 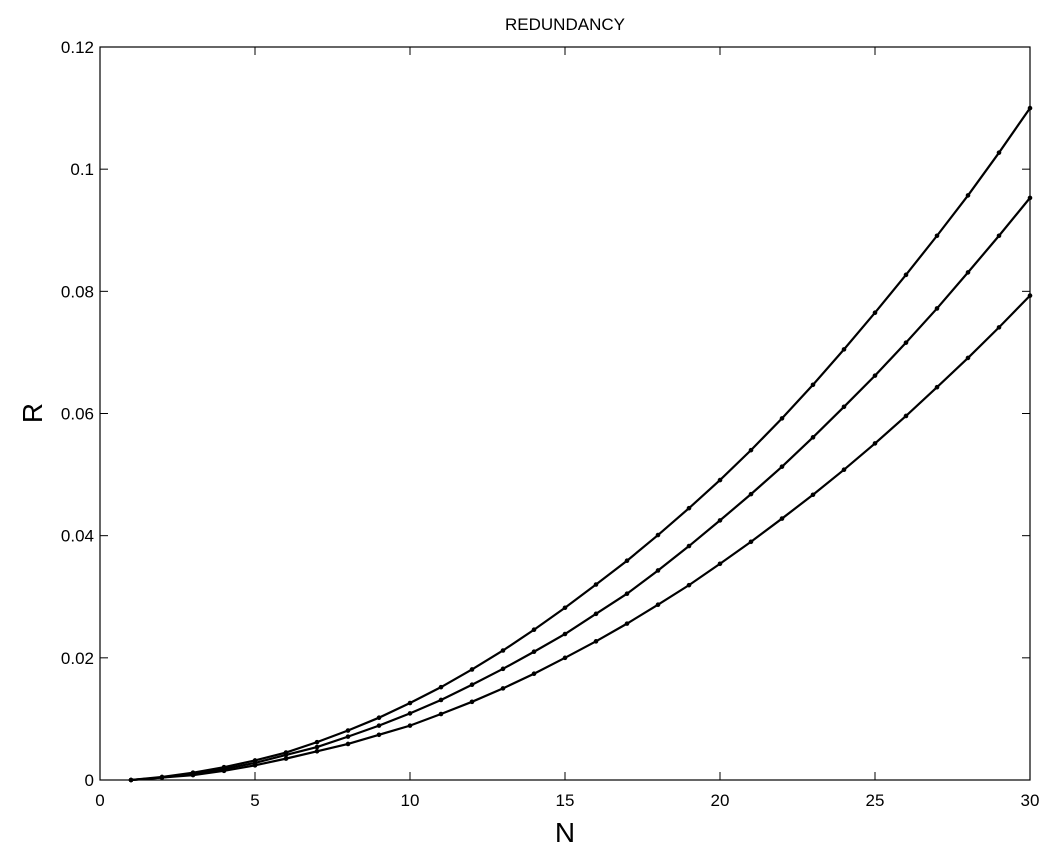 What do you see at coordinates (82, 169) in the screenshot?
I see `y-tick-label: 0.1` at bounding box center [82, 169].